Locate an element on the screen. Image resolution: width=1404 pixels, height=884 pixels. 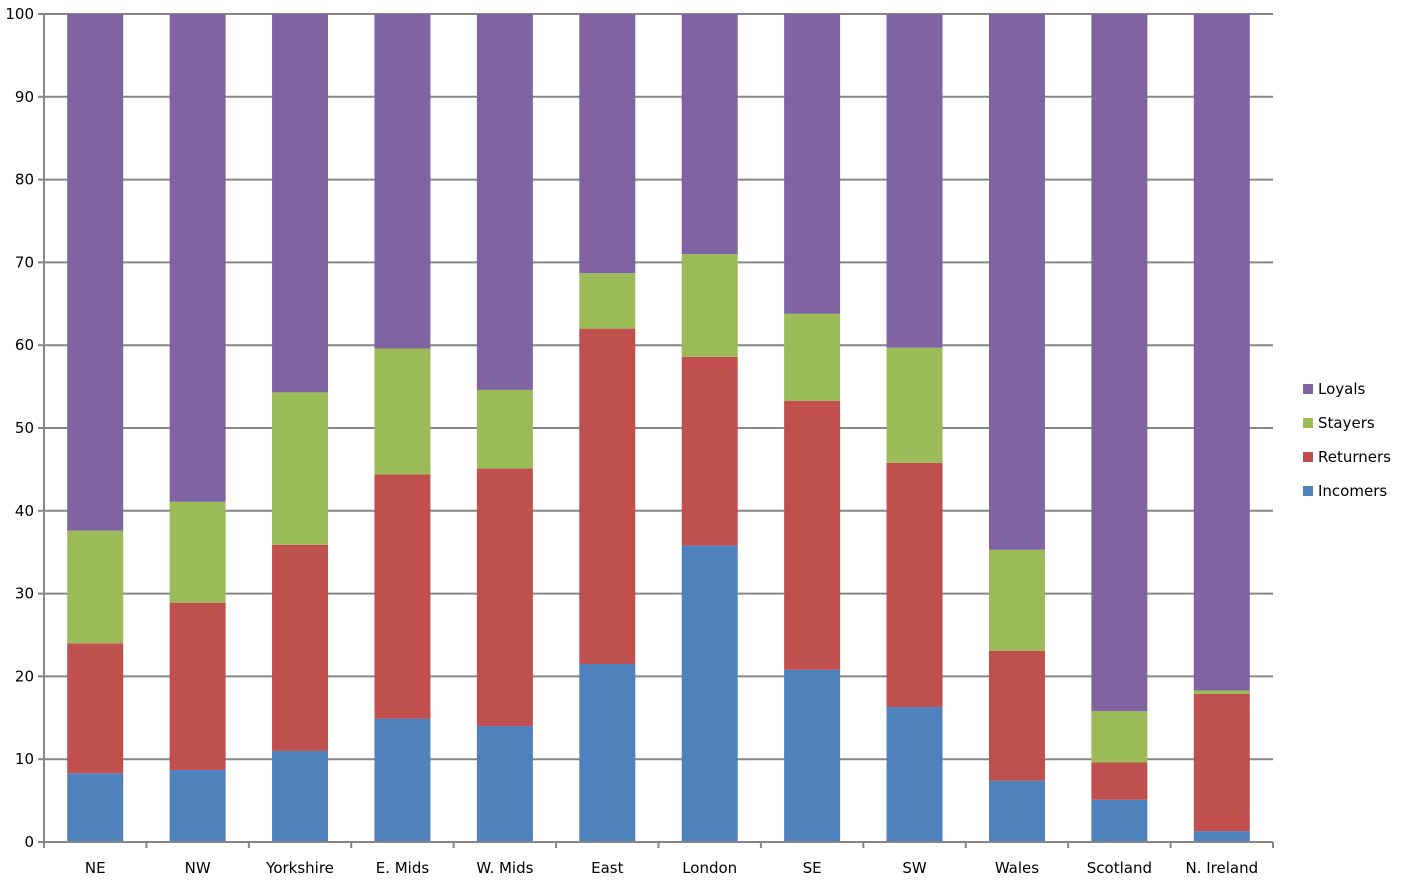
legend-item: Returners is located at coordinates (1347, 457).